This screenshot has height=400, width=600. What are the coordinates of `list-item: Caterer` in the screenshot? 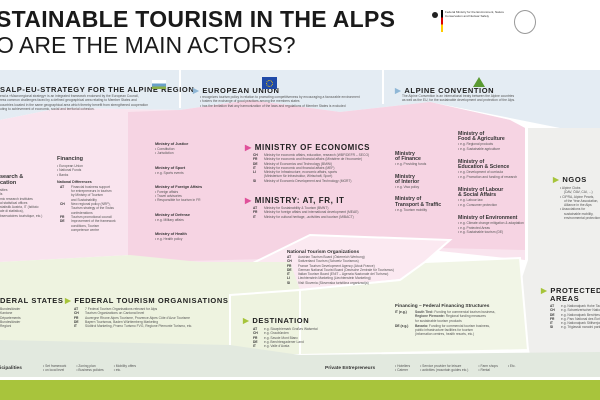 It's located at (402, 370).